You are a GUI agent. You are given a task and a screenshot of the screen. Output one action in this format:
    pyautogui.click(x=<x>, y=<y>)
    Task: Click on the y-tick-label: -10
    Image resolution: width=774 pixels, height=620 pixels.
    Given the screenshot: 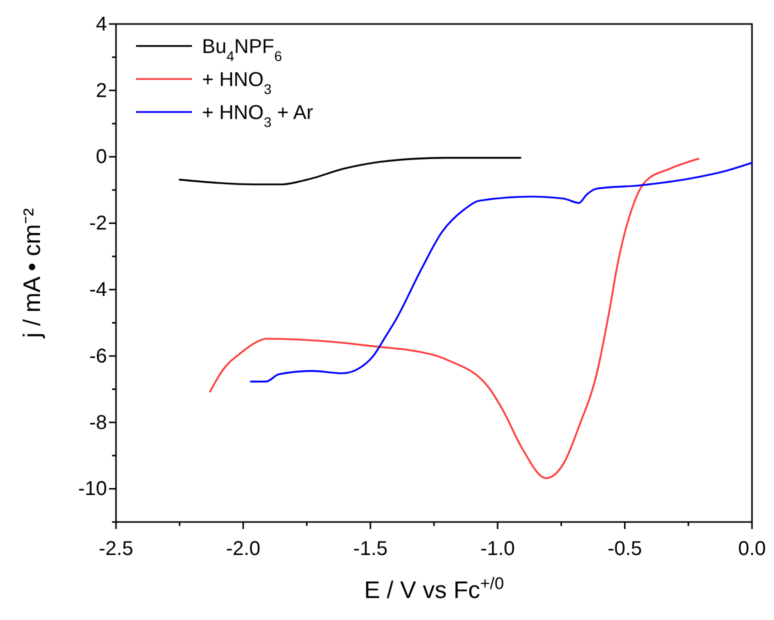 What is the action you would take?
    pyautogui.click(x=92, y=489)
    